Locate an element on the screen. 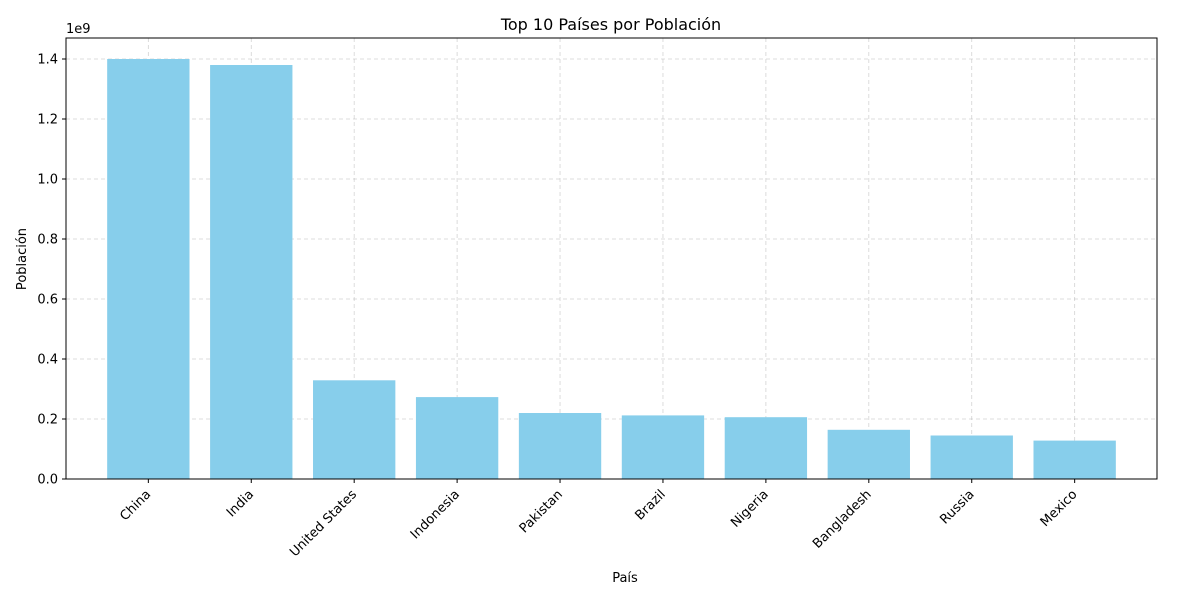  y-offset-text: 1e9 is located at coordinates (78, 29).